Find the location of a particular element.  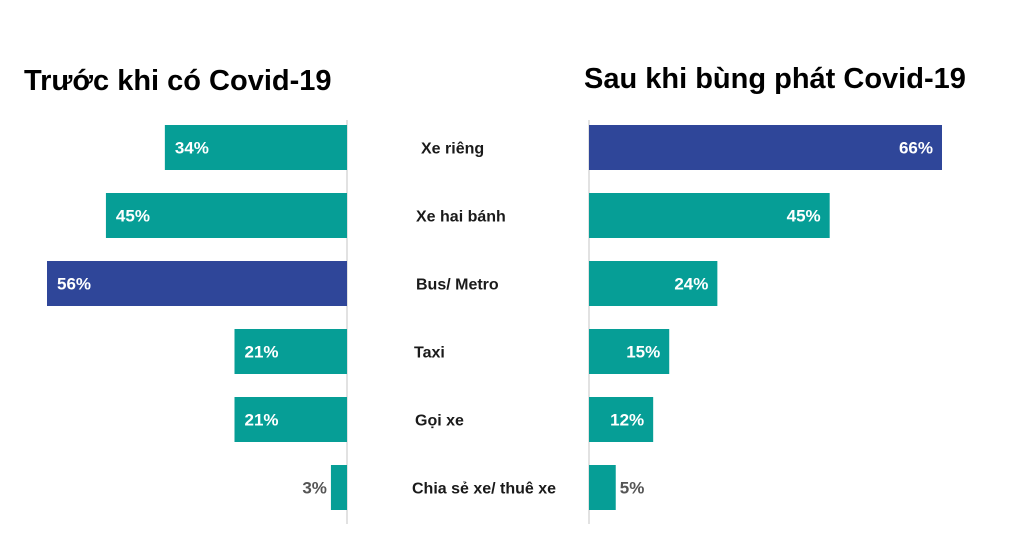

category-label: Xe riêng is located at coordinates (452, 149).